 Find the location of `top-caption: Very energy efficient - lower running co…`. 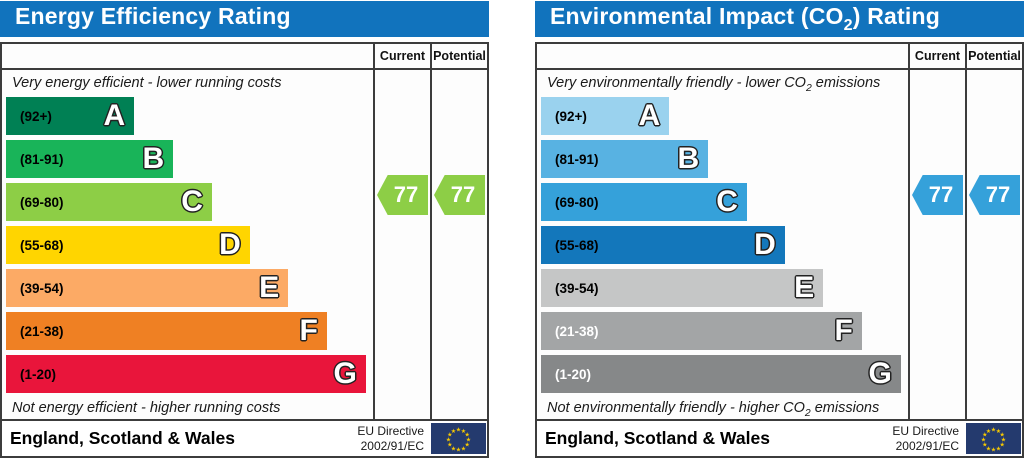

top-caption: Very energy efficient - lower running co… is located at coordinates (147, 83).